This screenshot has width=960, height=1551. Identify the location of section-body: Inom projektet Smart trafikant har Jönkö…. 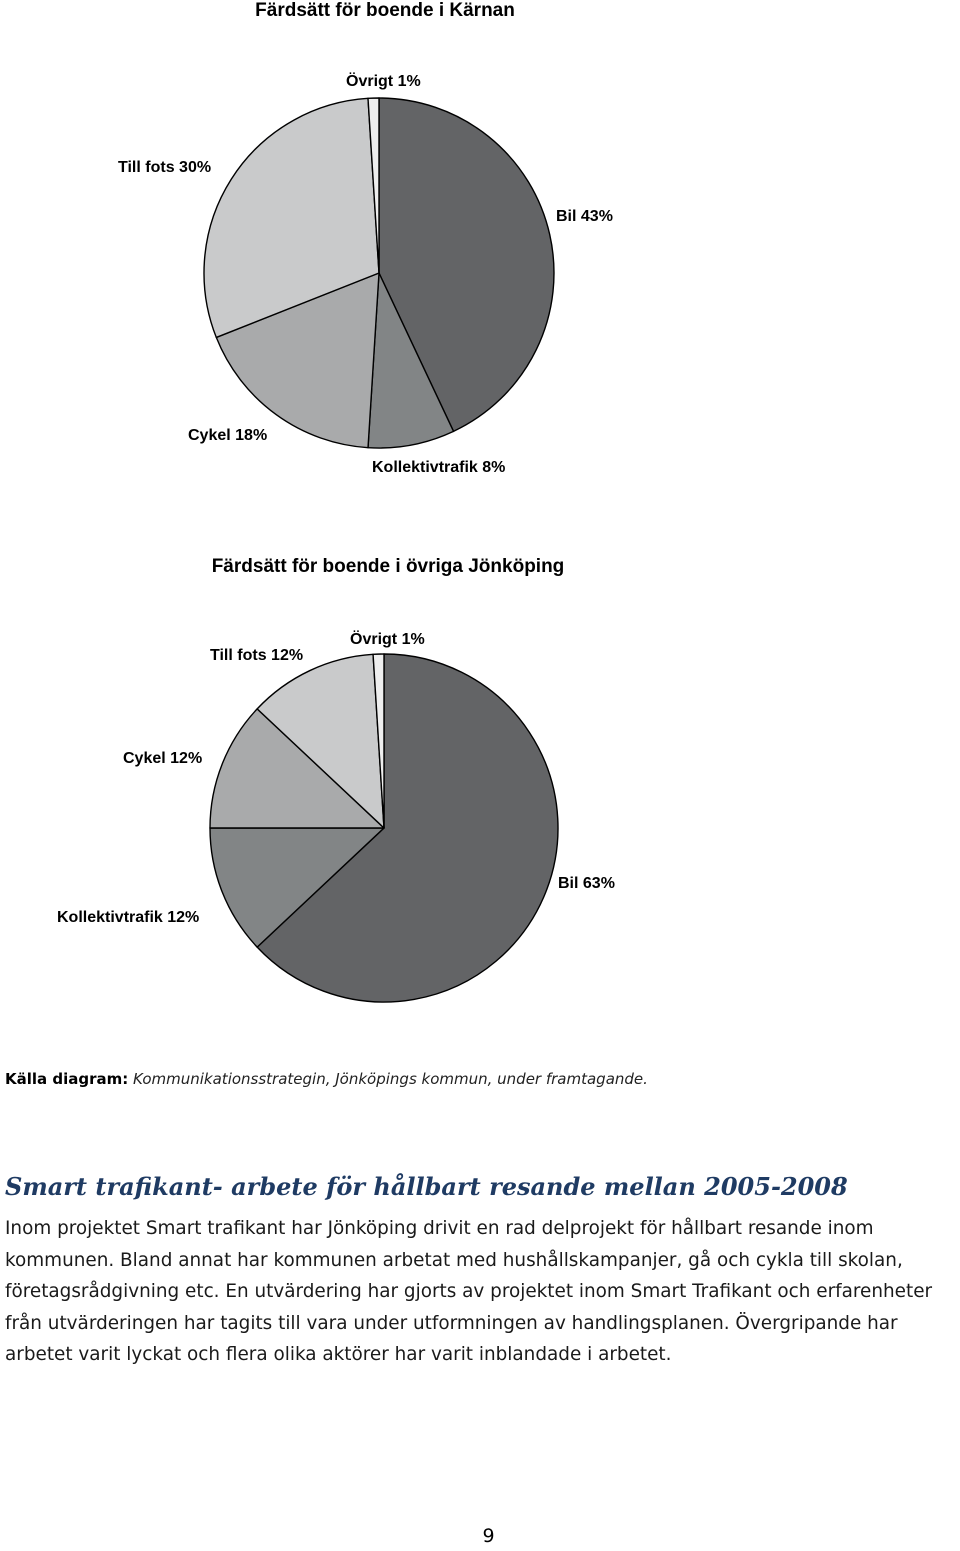
(469, 1291).